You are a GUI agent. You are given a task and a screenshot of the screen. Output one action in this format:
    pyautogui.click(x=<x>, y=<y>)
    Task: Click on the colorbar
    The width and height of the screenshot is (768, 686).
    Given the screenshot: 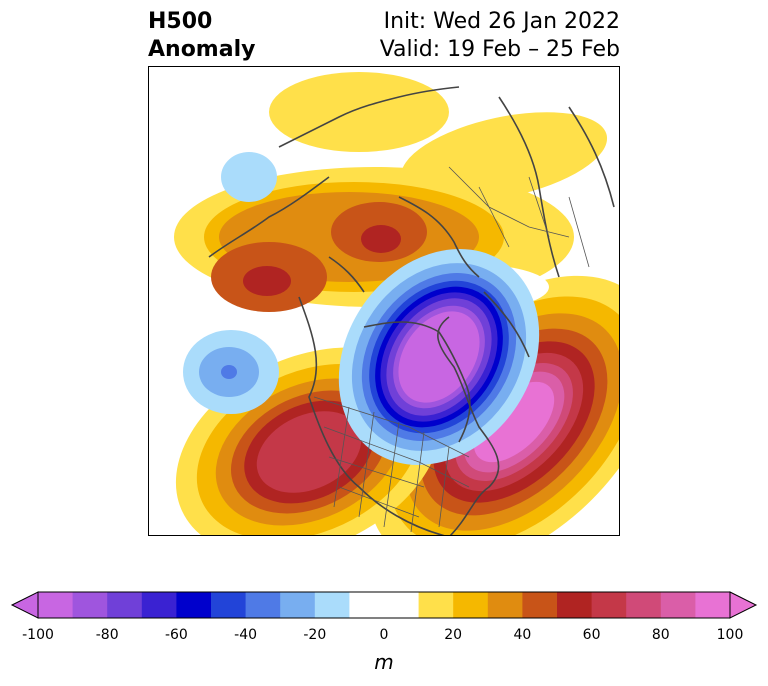 What is the action you would take?
    pyautogui.click(x=384, y=605)
    